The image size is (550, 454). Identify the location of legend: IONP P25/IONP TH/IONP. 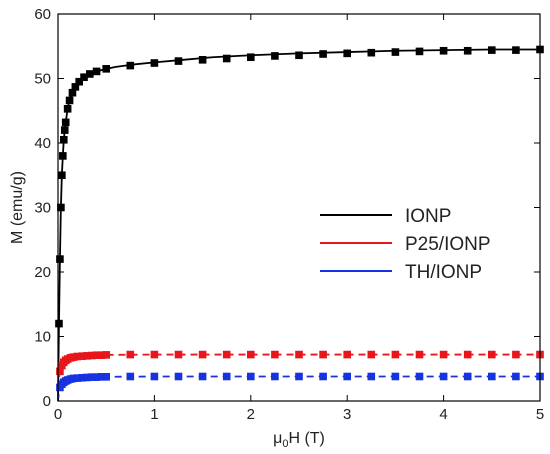
(405, 244).